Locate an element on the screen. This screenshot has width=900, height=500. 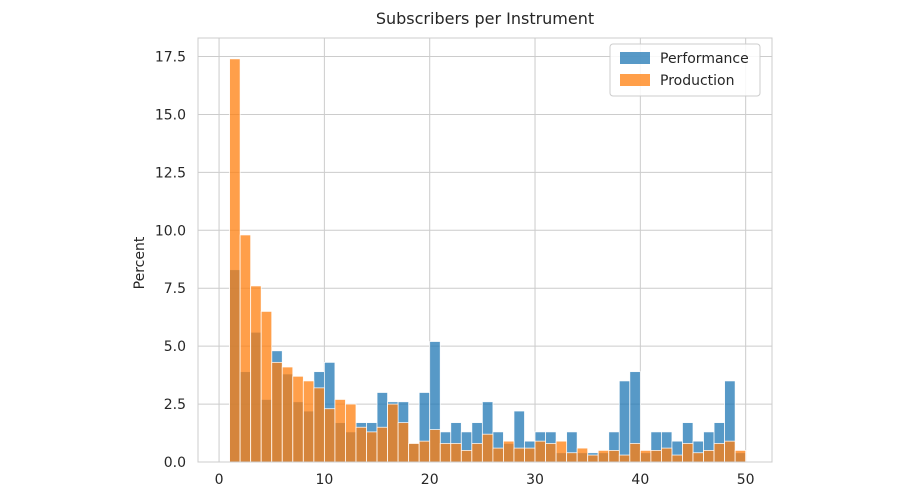
legend-label: Production is located at coordinates (697, 81).